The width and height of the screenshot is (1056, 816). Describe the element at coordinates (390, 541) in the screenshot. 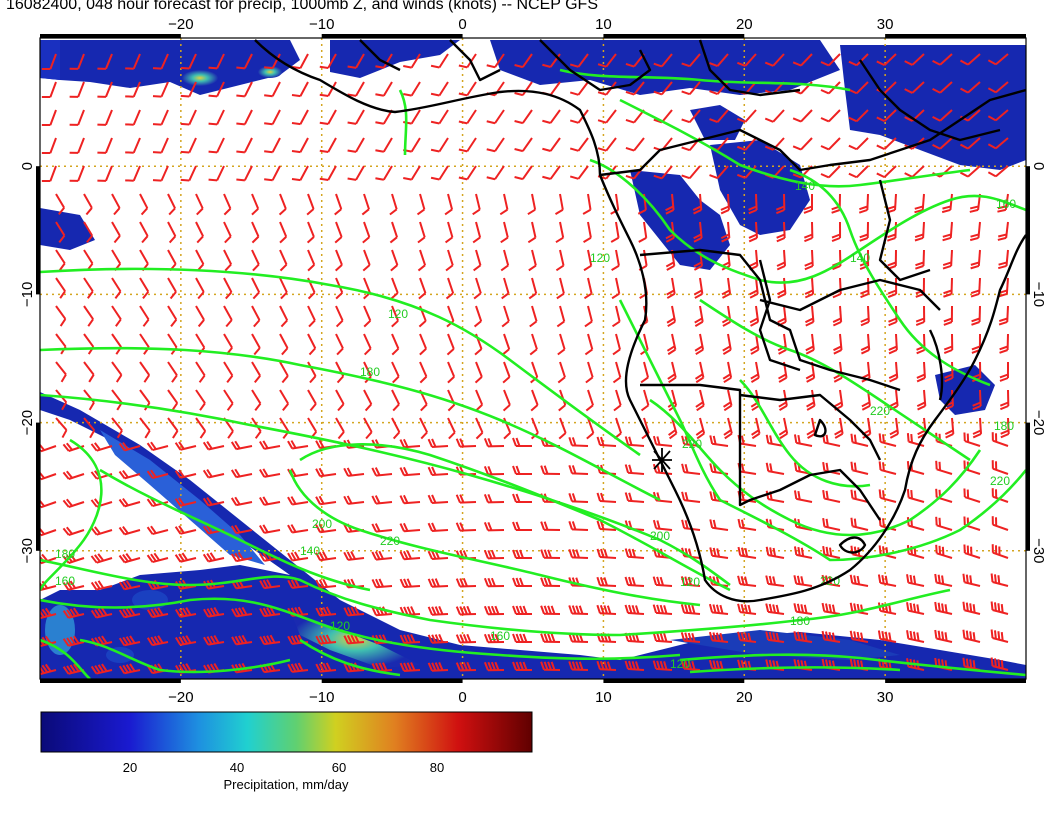

I see `contour-label: 220` at that location.